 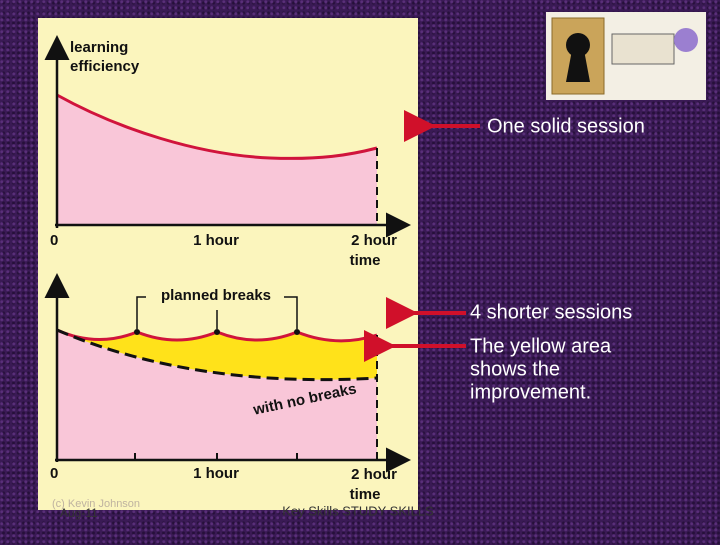 I want to click on break-points, so click(x=217, y=332).